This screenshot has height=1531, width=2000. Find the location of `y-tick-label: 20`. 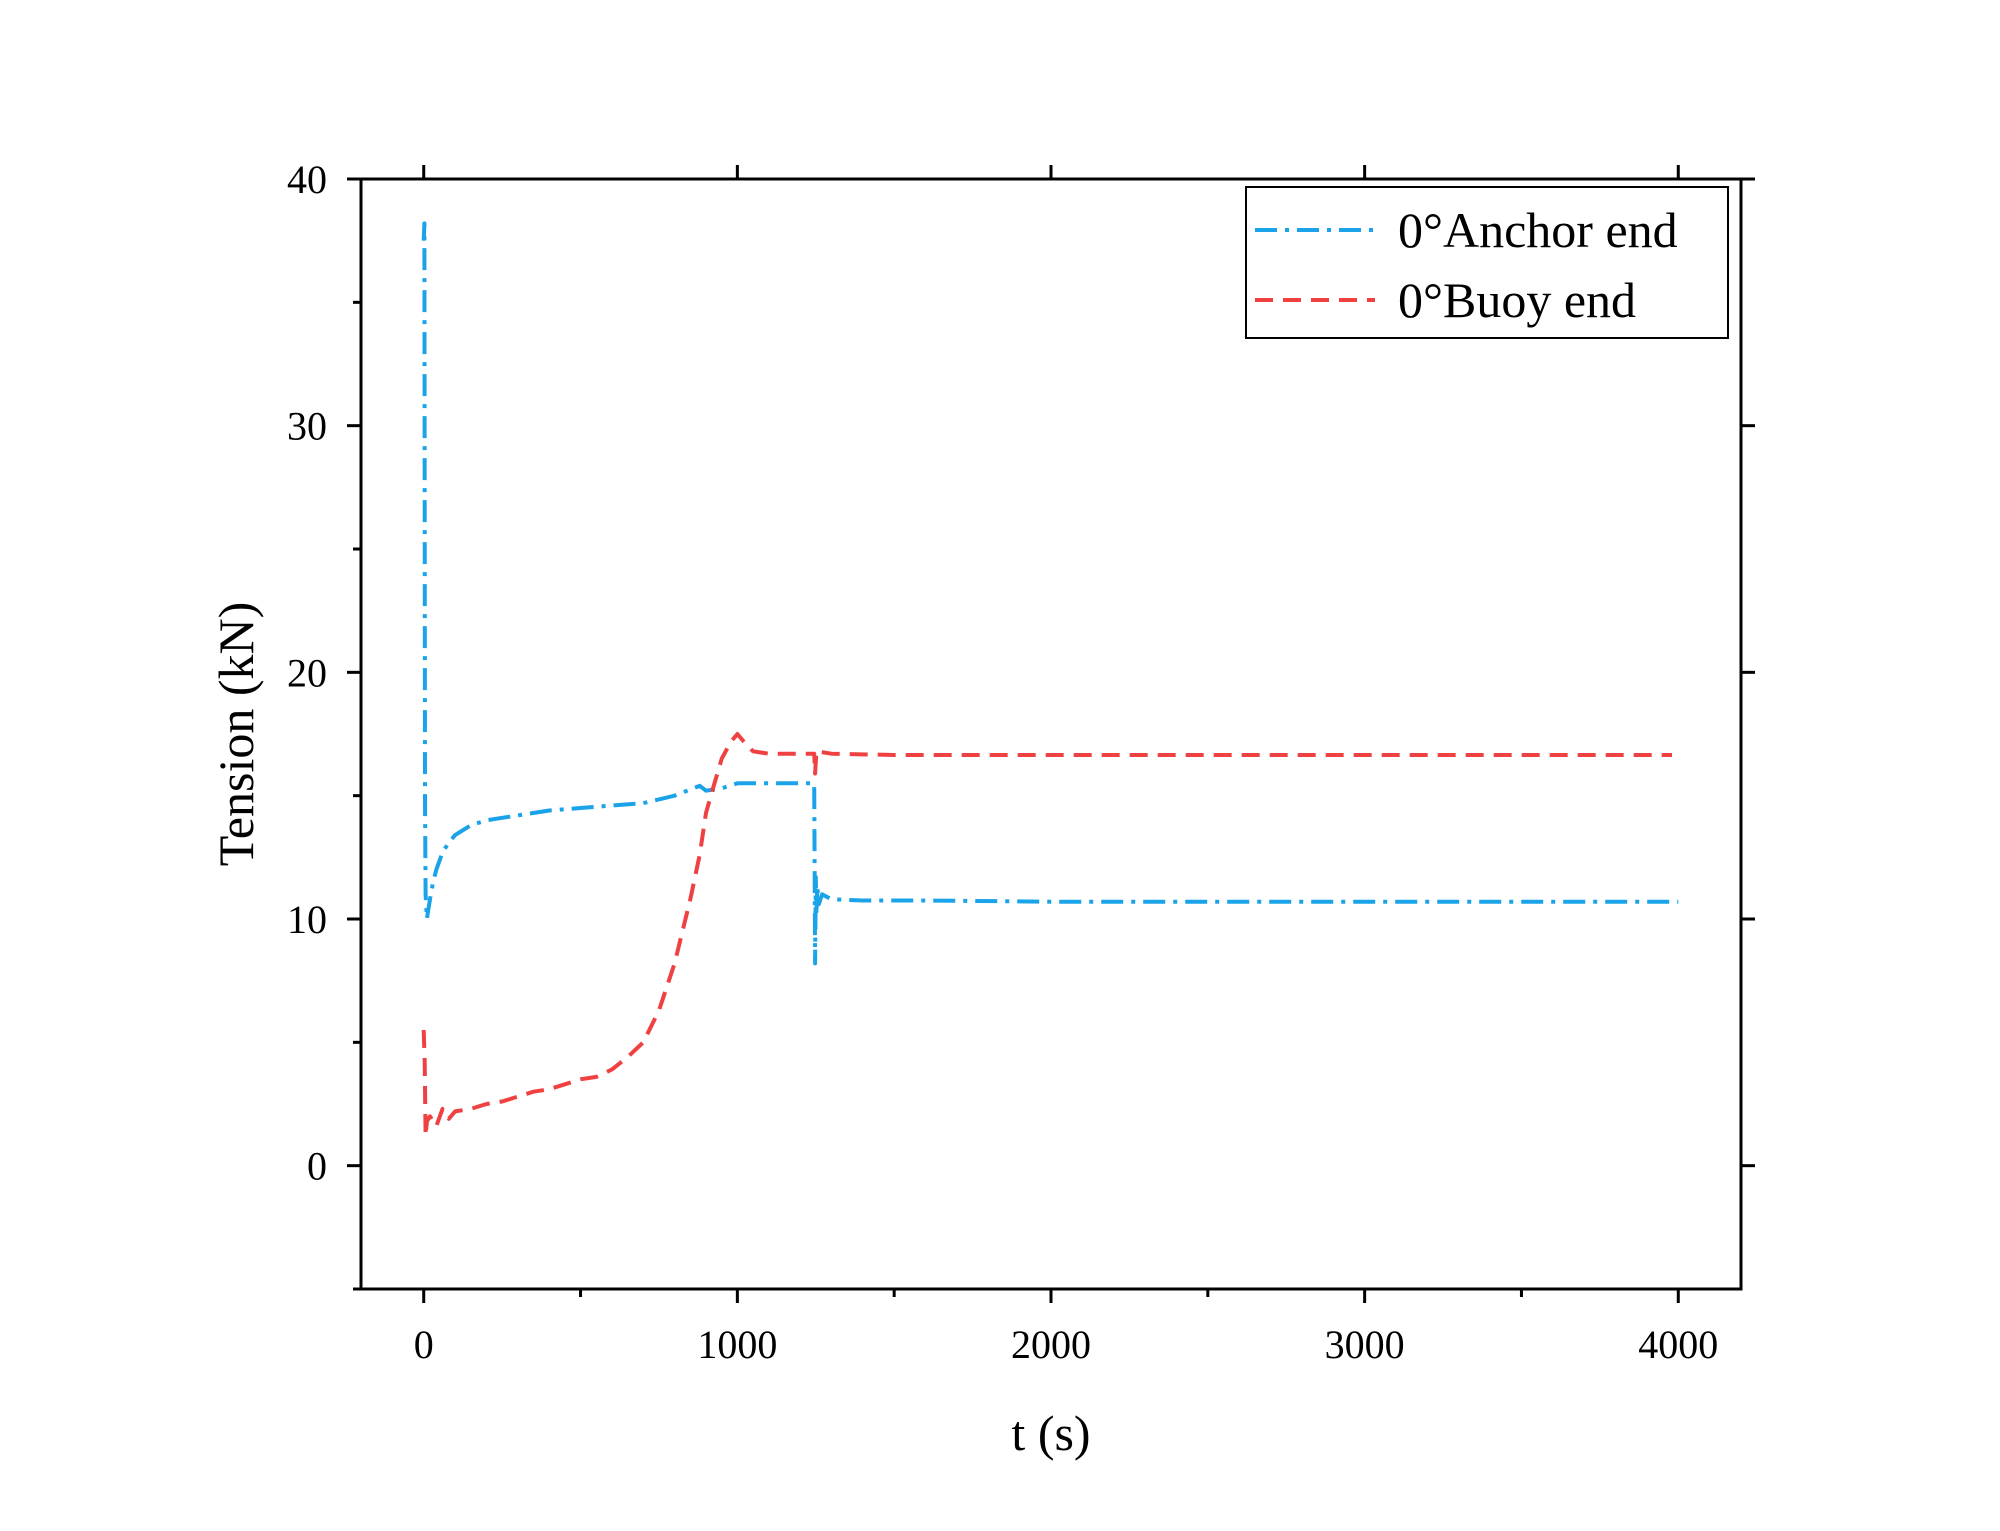

y-tick-label: 20 is located at coordinates (307, 672).